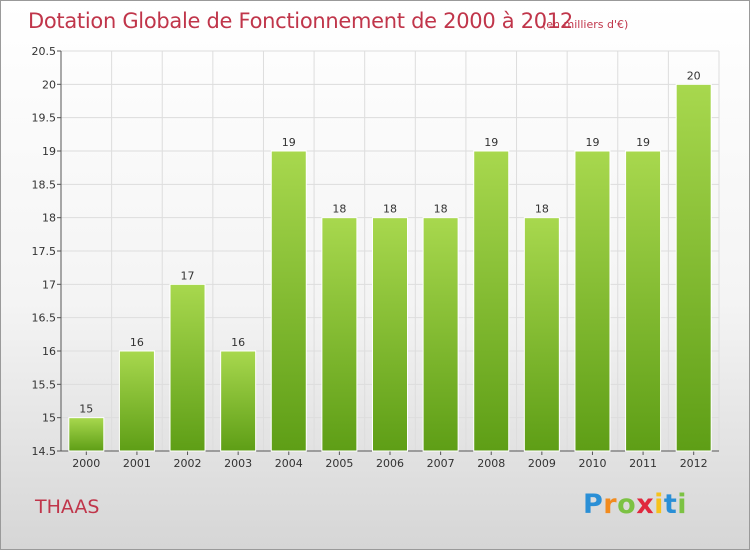 The image size is (750, 550). I want to click on x-tick-label: 2009, so click(542, 463).